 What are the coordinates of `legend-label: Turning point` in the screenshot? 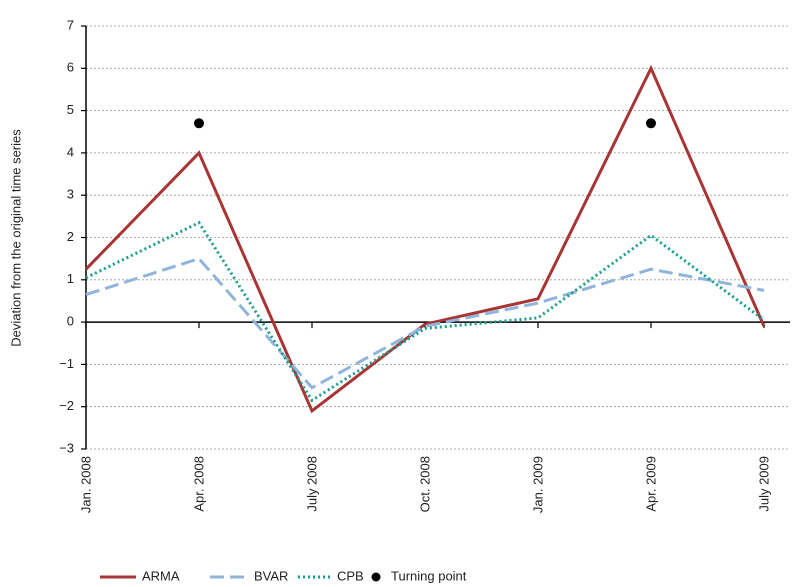 It's located at (429, 575).